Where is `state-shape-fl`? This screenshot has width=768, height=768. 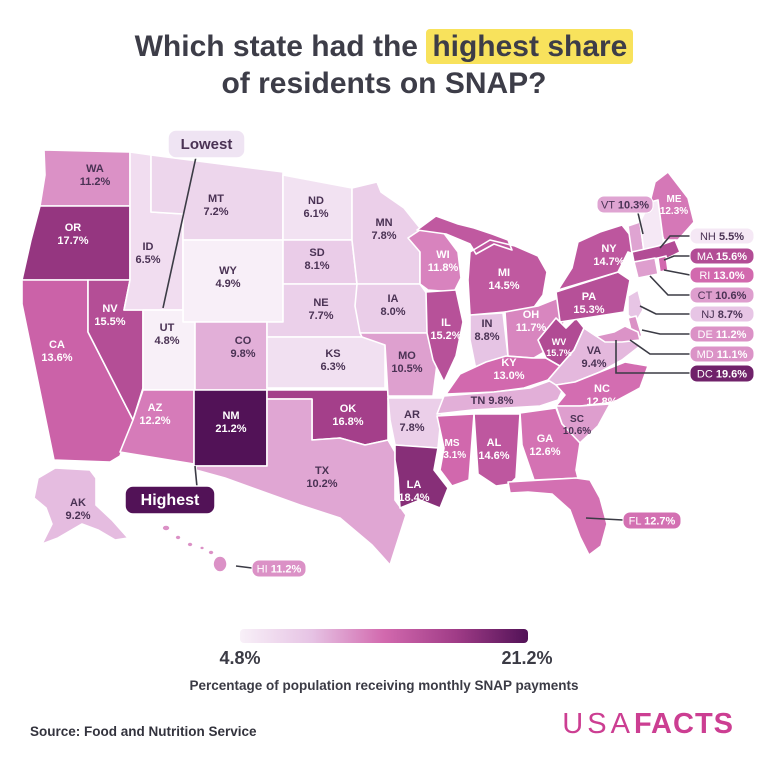 state-shape-fl is located at coordinates (557, 516).